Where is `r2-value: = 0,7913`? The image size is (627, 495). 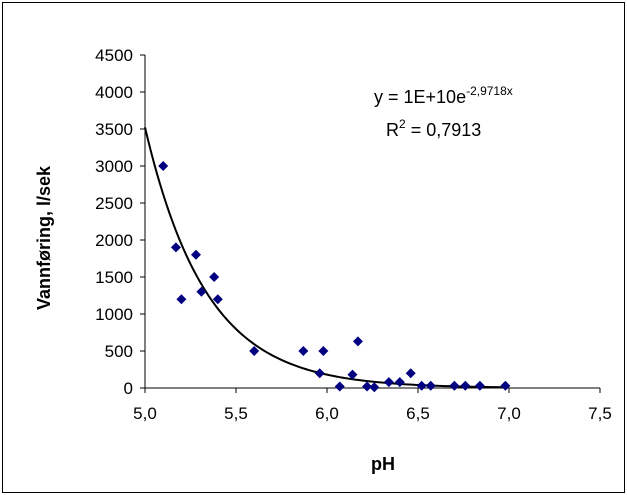 r2-value: = 0,7913 is located at coordinates (444, 130).